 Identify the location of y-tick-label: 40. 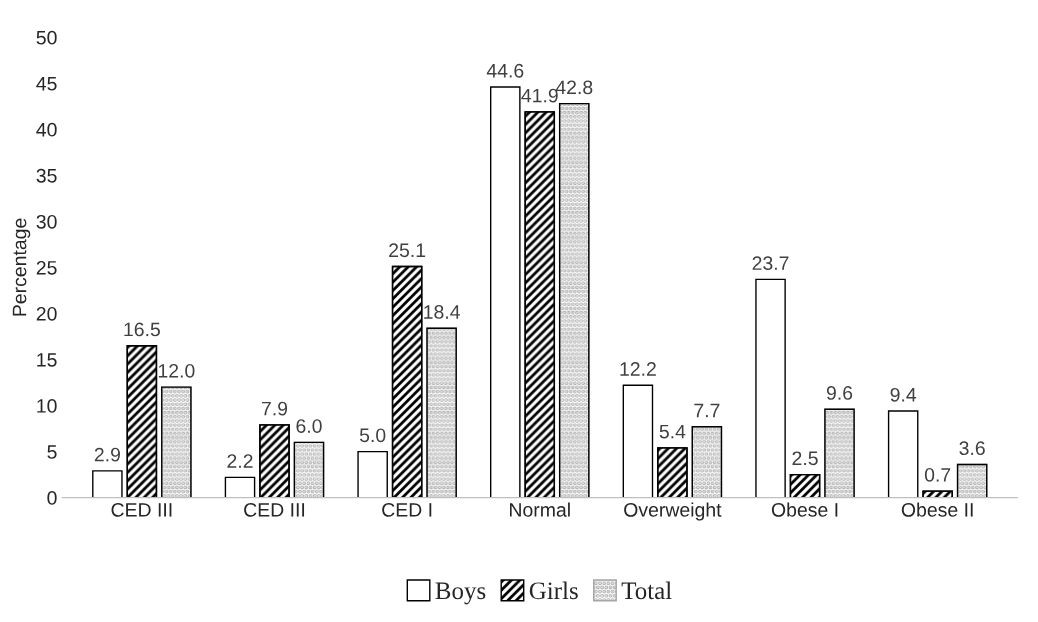
(46, 129).